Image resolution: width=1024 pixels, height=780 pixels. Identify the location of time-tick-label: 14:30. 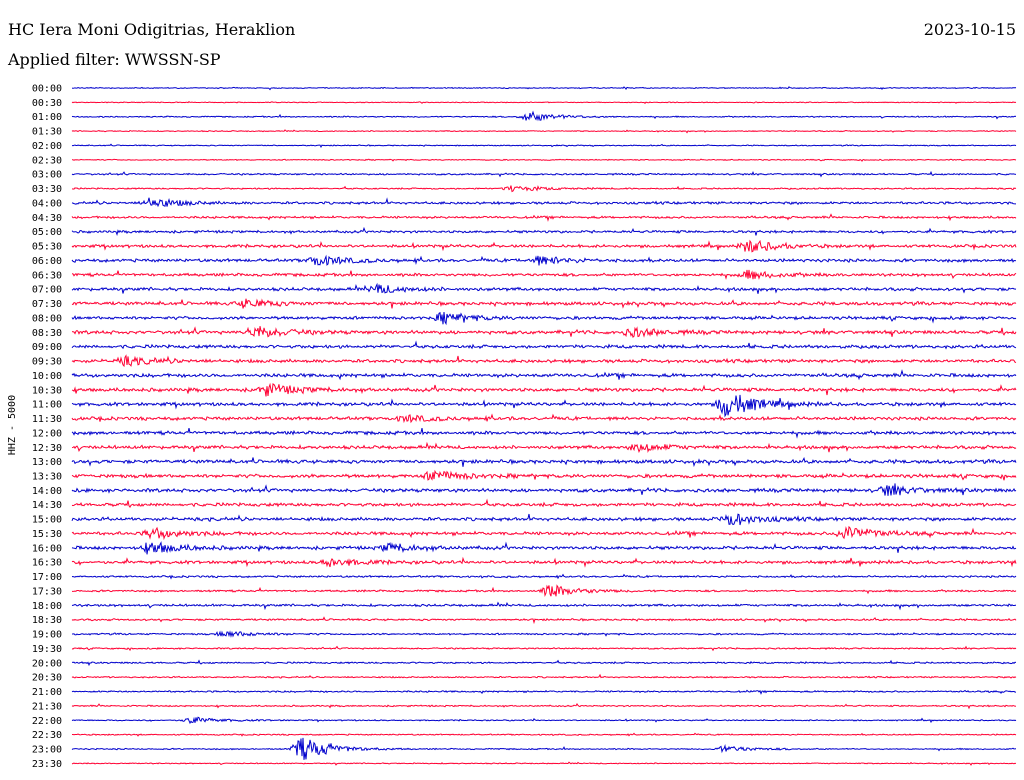
(47, 505).